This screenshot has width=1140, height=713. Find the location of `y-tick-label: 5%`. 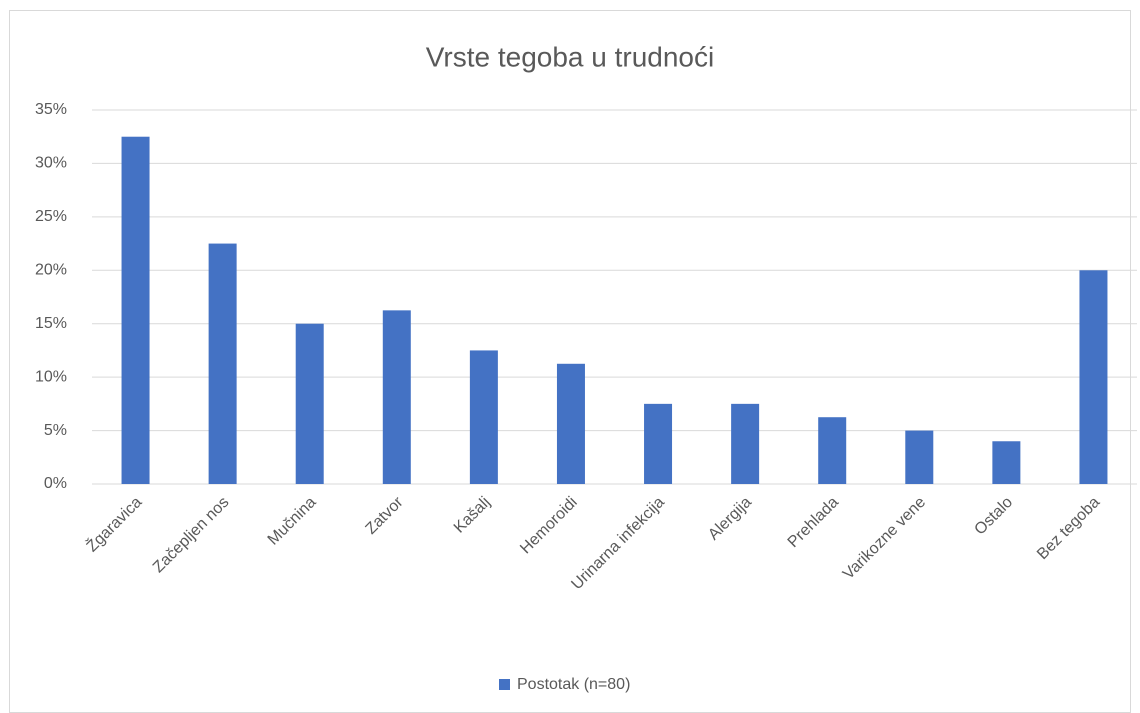

y-tick-label: 5% is located at coordinates (55, 430).